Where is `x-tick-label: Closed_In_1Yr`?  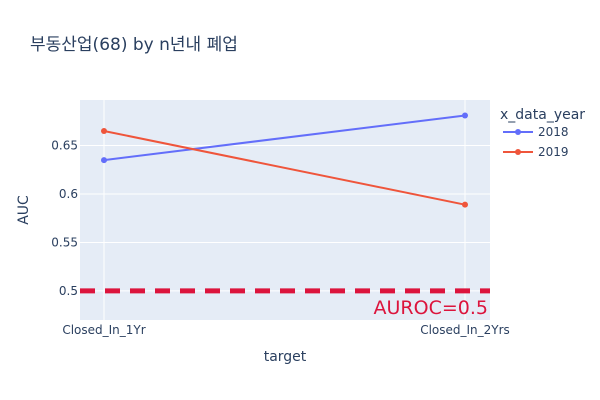 x-tick-label: Closed_In_1Yr is located at coordinates (103, 330).